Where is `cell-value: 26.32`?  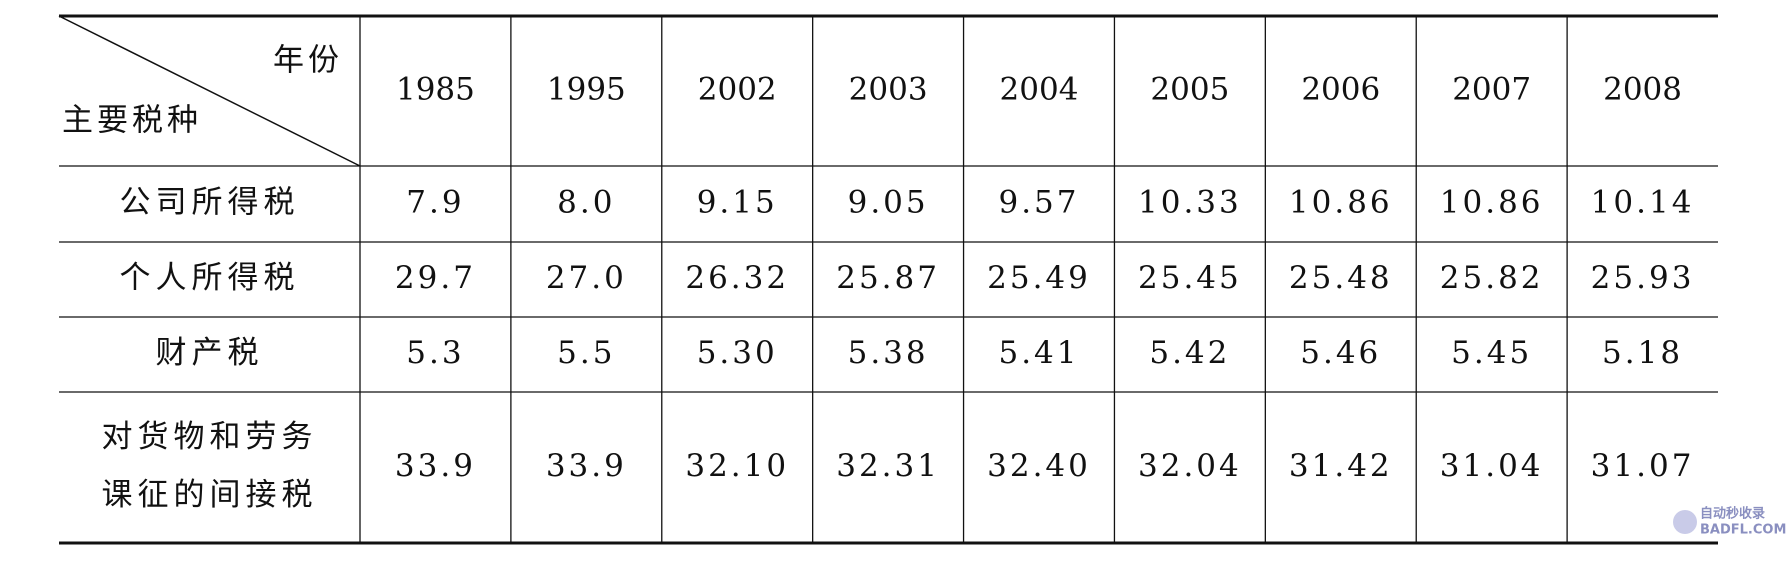
cell-value: 26.32 is located at coordinates (737, 278).